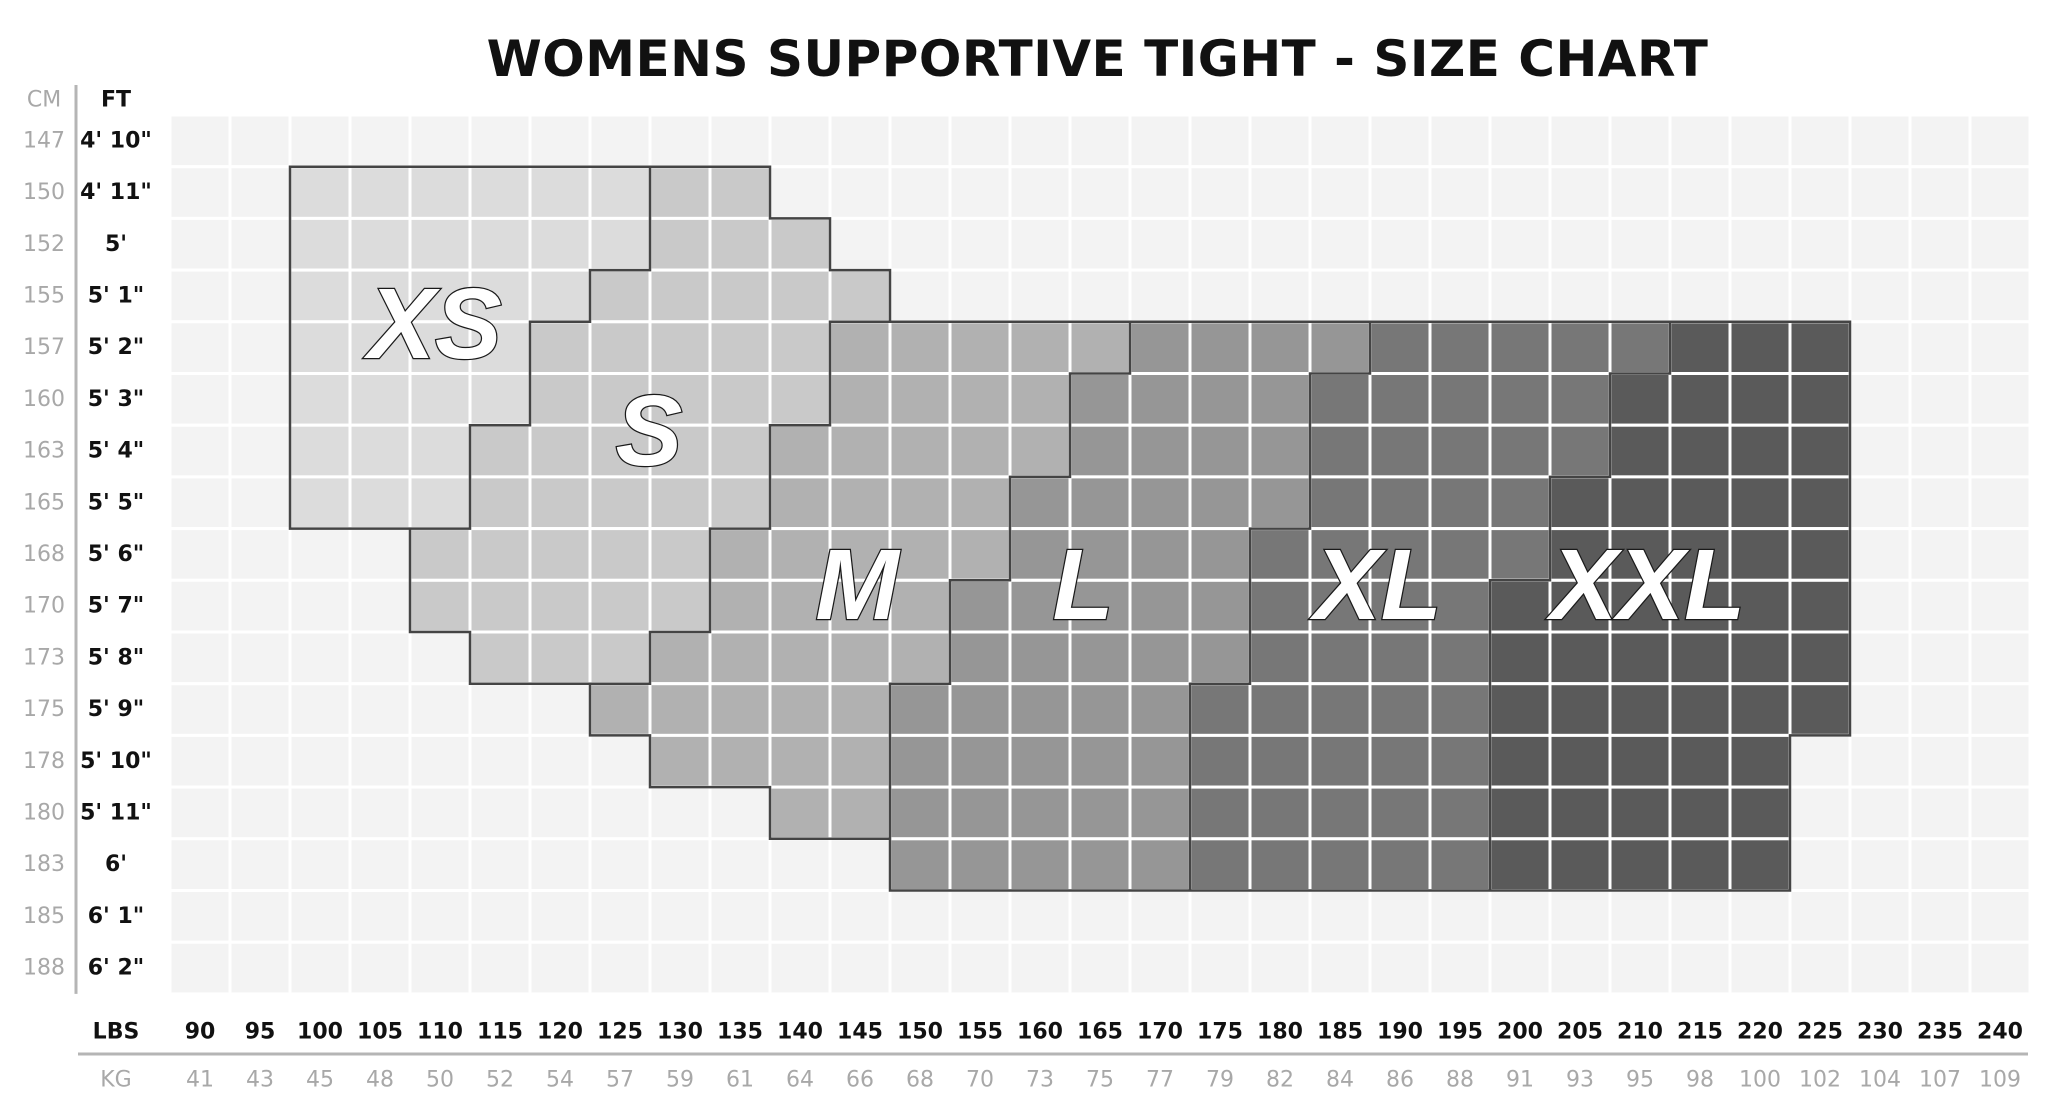 This screenshot has width=2048, height=1114. I want to click on size-label-xl: XL, so click(1375, 585).